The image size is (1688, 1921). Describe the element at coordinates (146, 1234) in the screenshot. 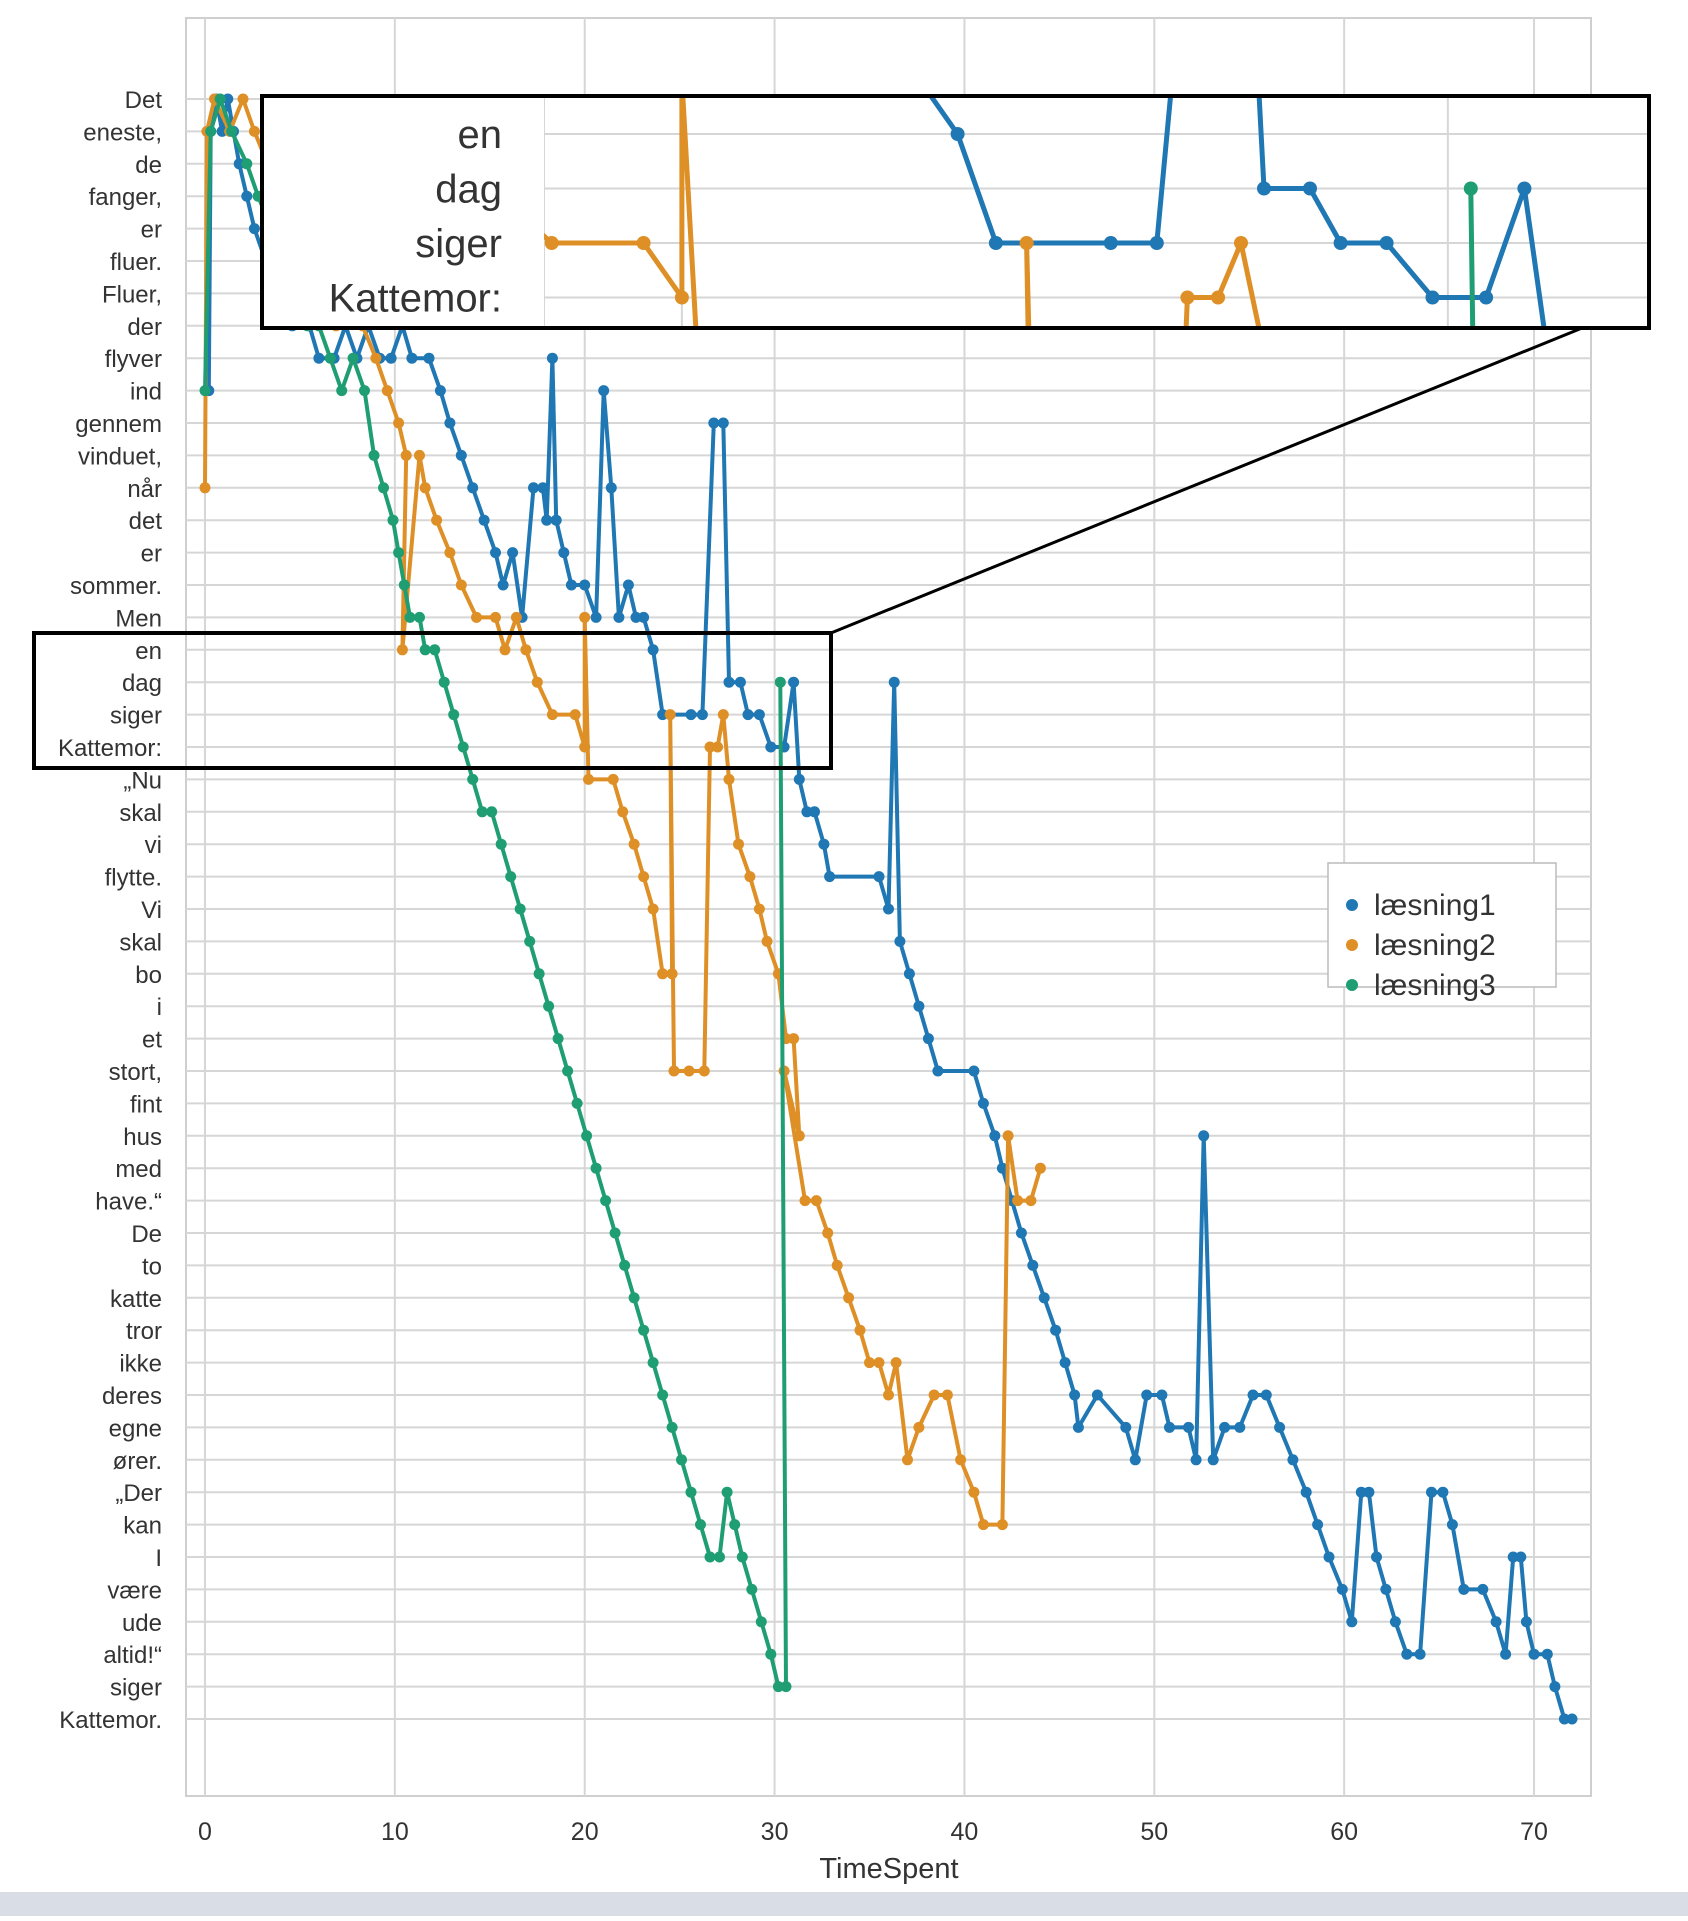

I see `y-tick-label: De` at that location.